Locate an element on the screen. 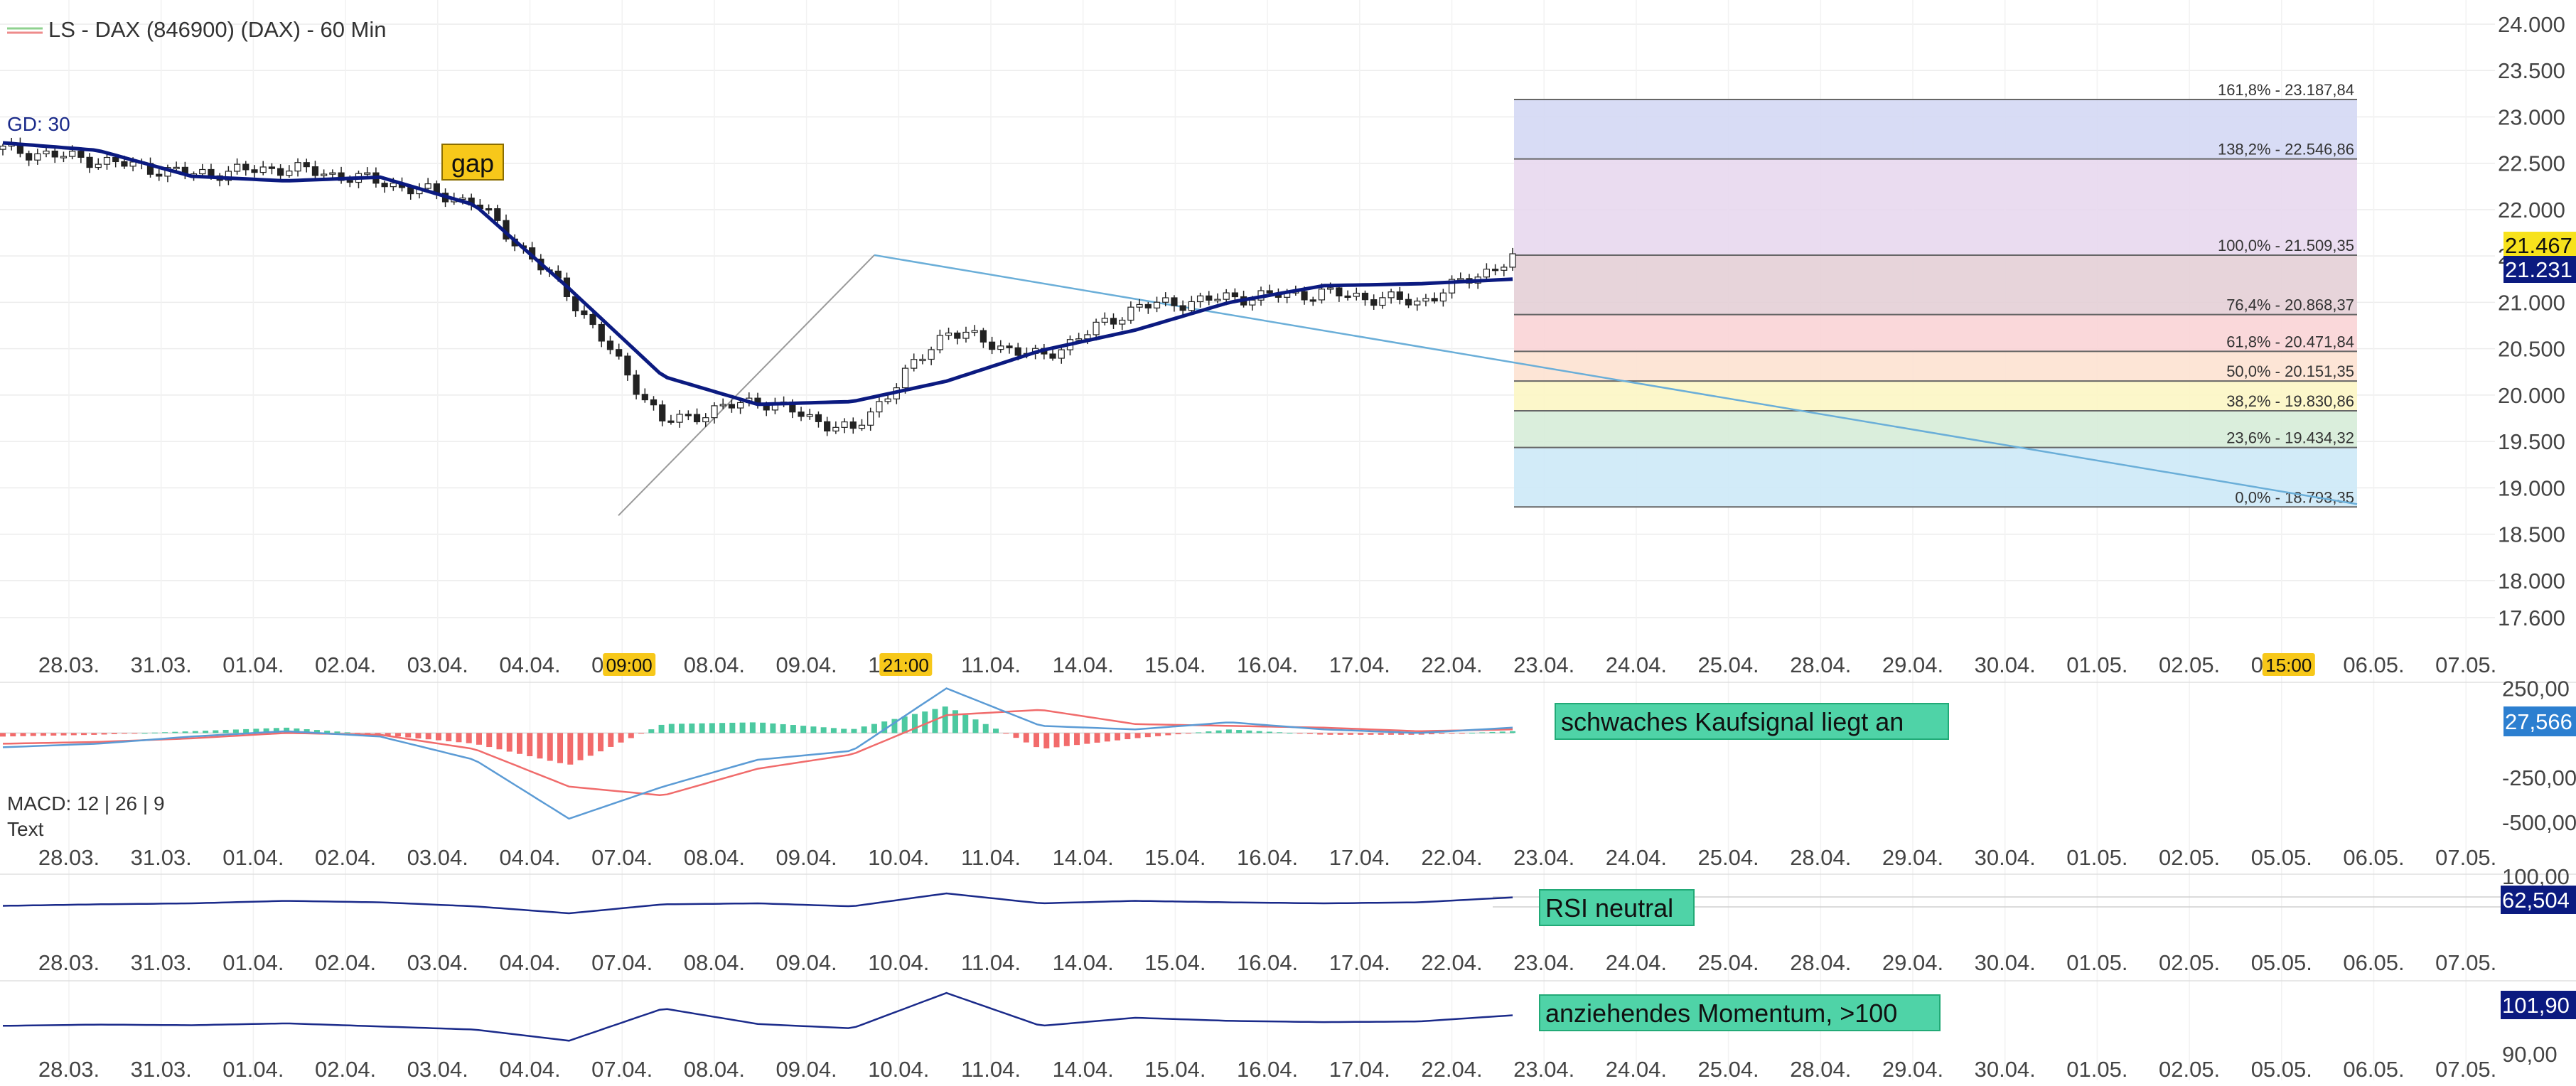 The width and height of the screenshot is (2576, 1086). time-marker-box is located at coordinates (2288, 664).